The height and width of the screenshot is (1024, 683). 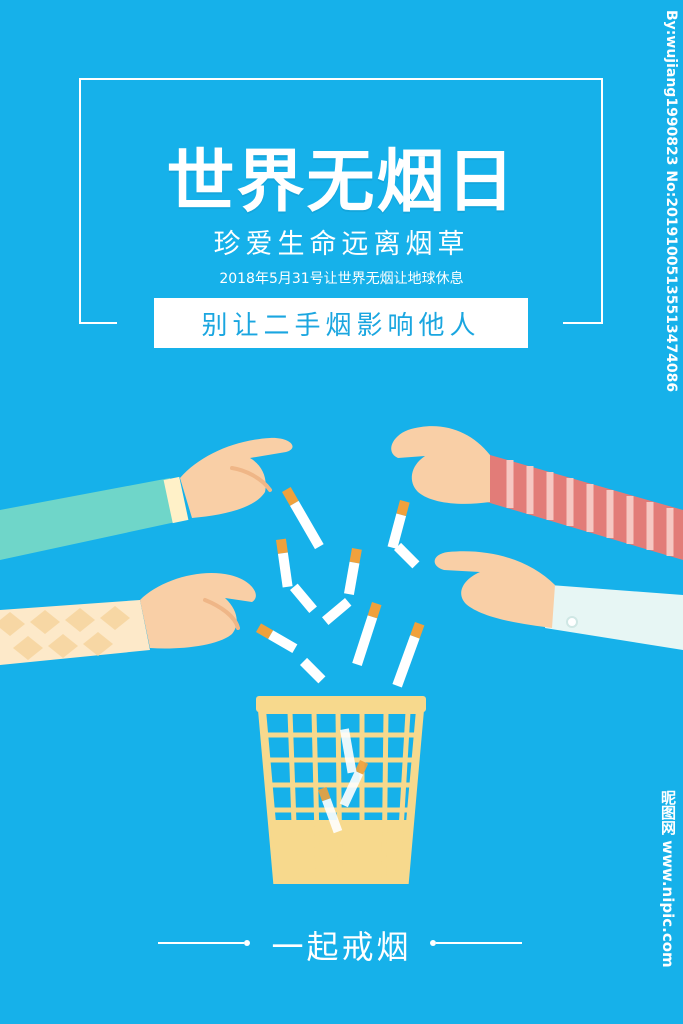 What do you see at coordinates (340, 587) in the screenshot?
I see `falling-cigarettes` at bounding box center [340, 587].